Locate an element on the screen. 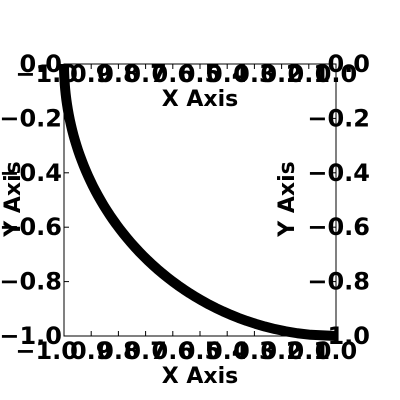 The height and width of the screenshot is (400, 400). top-x-tick-label-9: 0.1 is located at coordinates (309, 74).